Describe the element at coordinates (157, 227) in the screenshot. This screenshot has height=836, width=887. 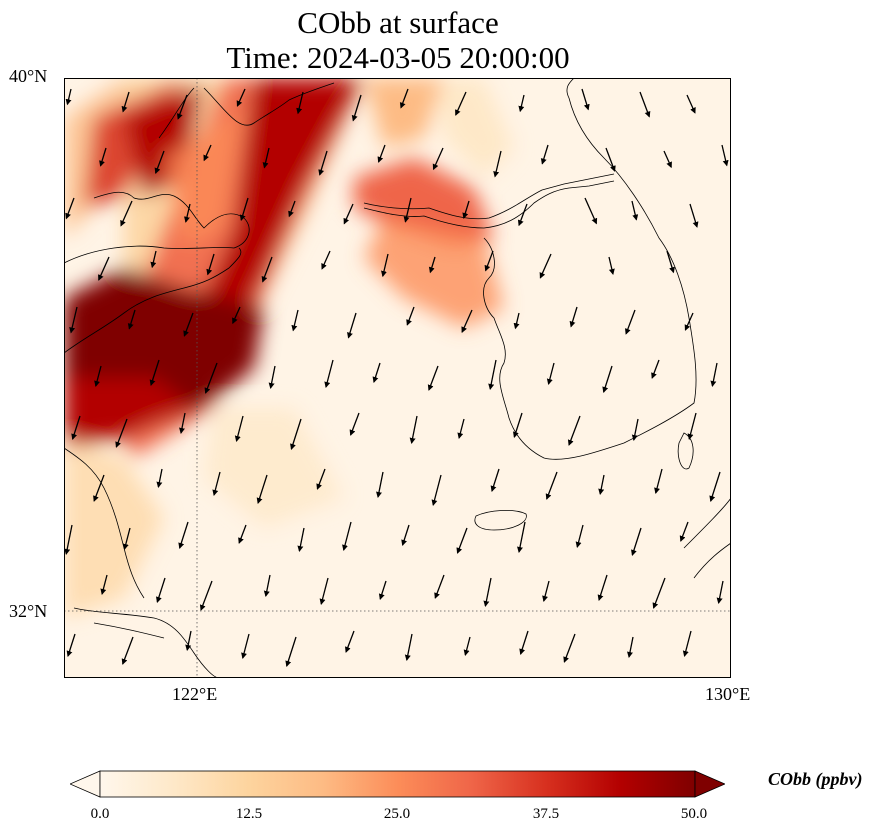
I see `china-coast-north` at that location.